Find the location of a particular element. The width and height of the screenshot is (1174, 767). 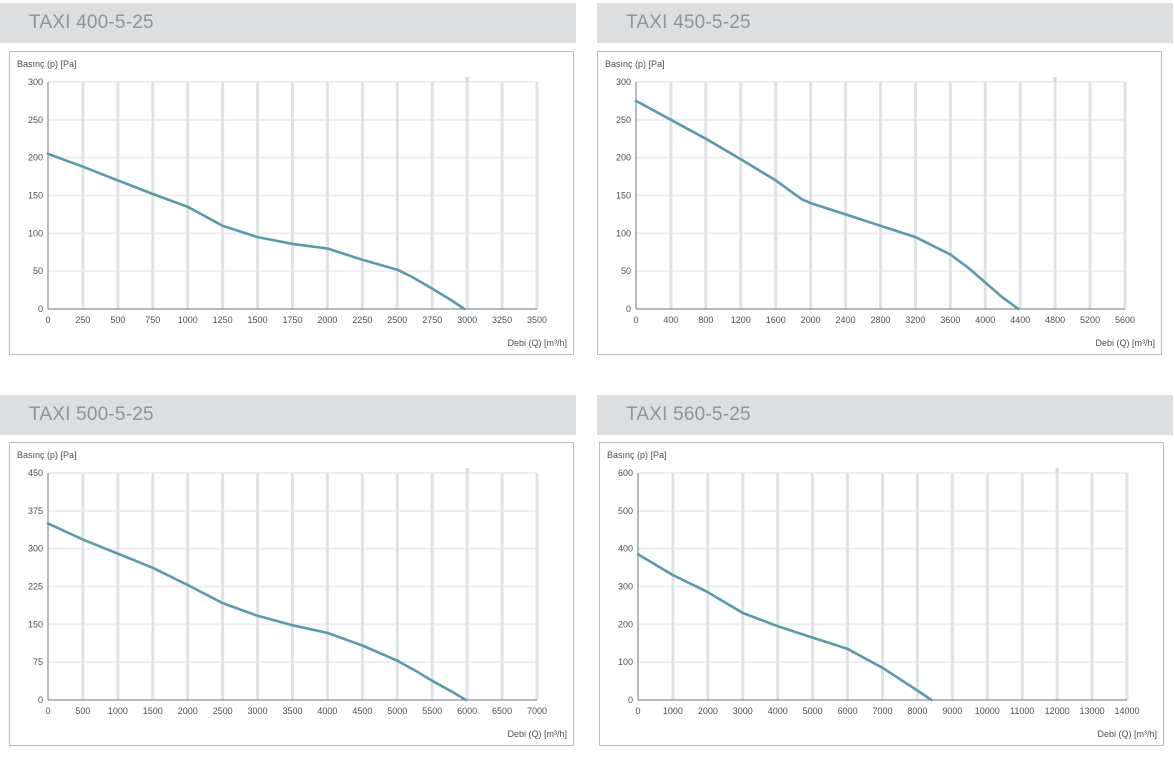

x-tick-label: 11000 is located at coordinates (1022, 711).